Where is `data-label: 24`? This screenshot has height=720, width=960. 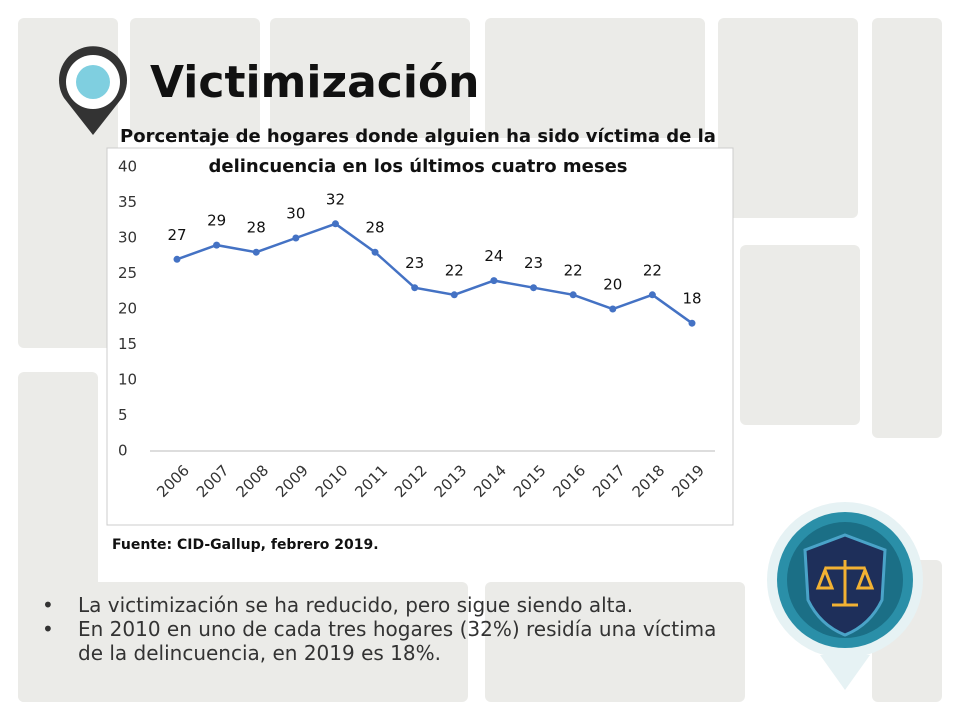
data-label: 24 is located at coordinates (493, 256).